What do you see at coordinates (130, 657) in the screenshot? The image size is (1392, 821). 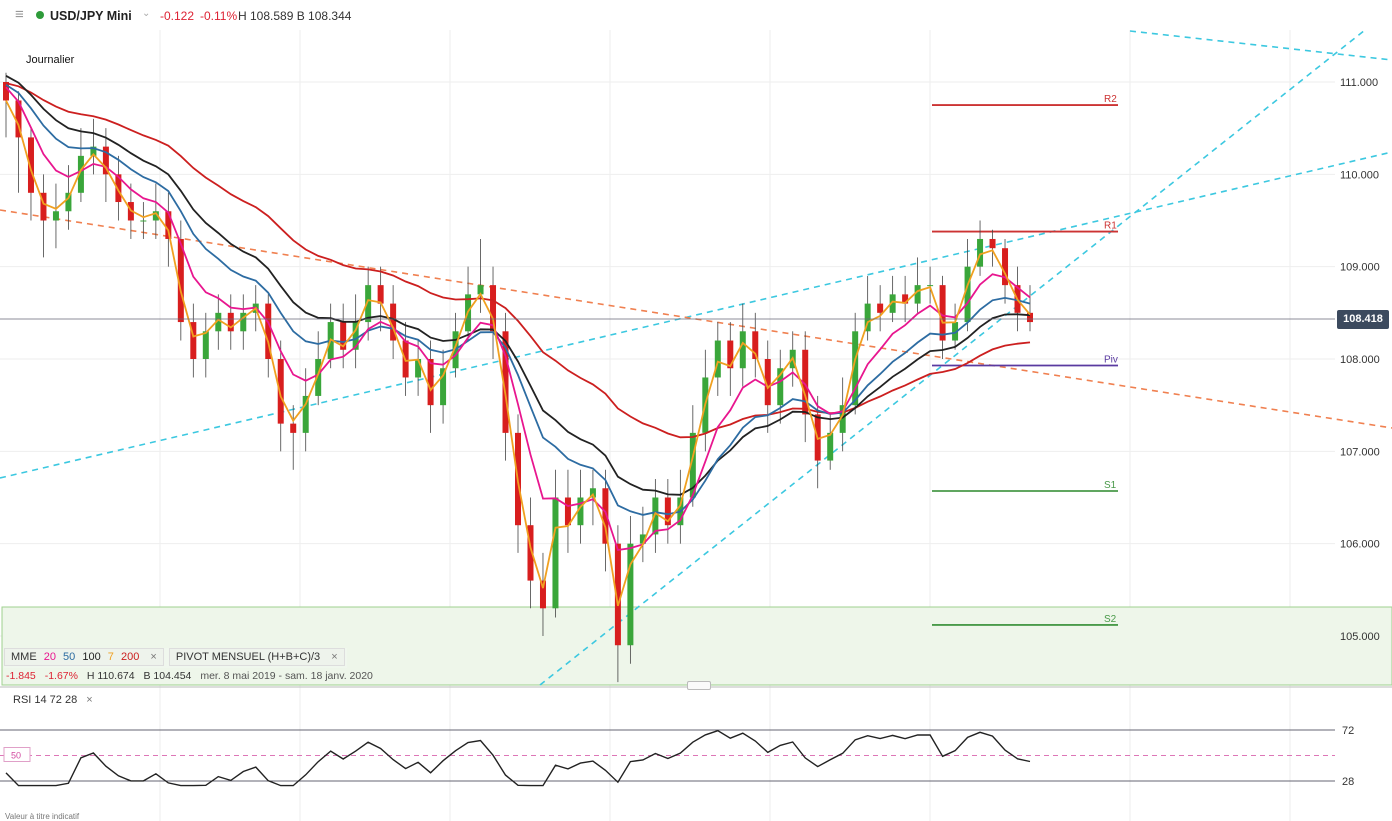 I see `mme-200: 200` at bounding box center [130, 657].